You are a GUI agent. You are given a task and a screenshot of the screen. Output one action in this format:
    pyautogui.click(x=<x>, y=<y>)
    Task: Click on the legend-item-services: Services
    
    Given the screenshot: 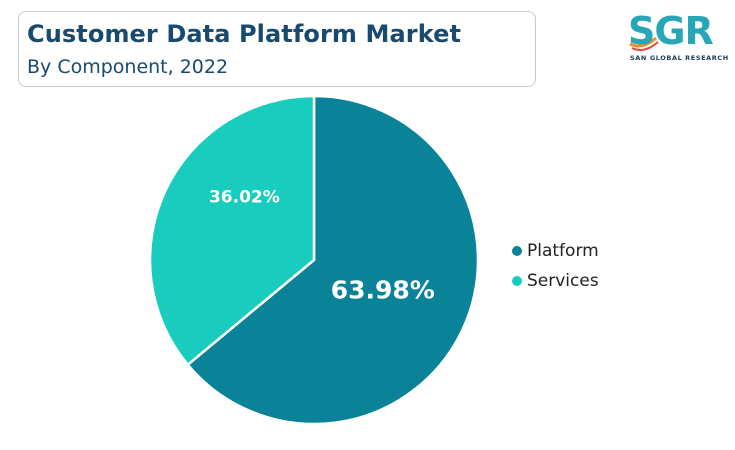 What is the action you would take?
    pyautogui.click(x=555, y=281)
    